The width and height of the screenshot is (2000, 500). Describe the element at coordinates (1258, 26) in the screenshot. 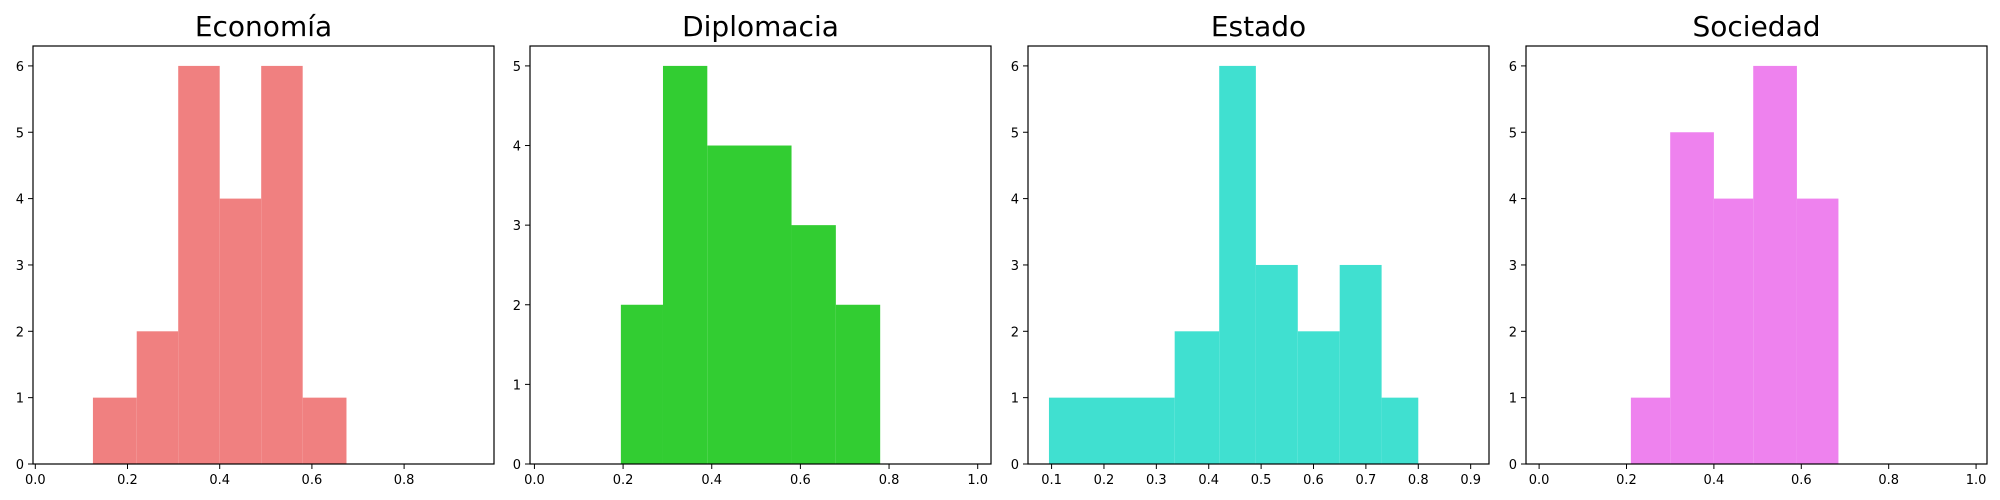

I see `panel-title: Estado` at that location.